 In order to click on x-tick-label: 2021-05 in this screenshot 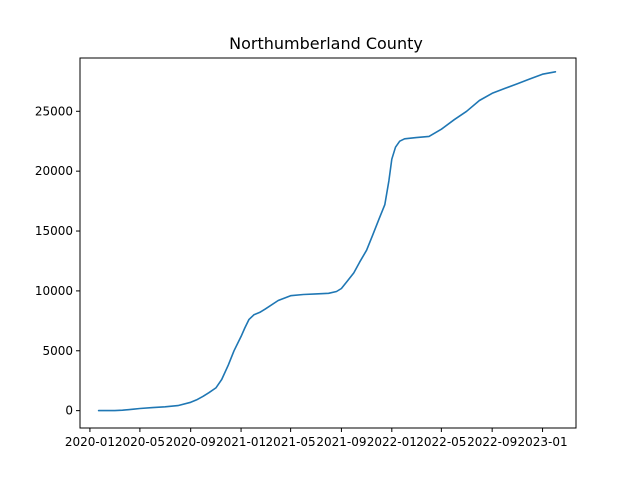, I will do `click(291, 442)`.